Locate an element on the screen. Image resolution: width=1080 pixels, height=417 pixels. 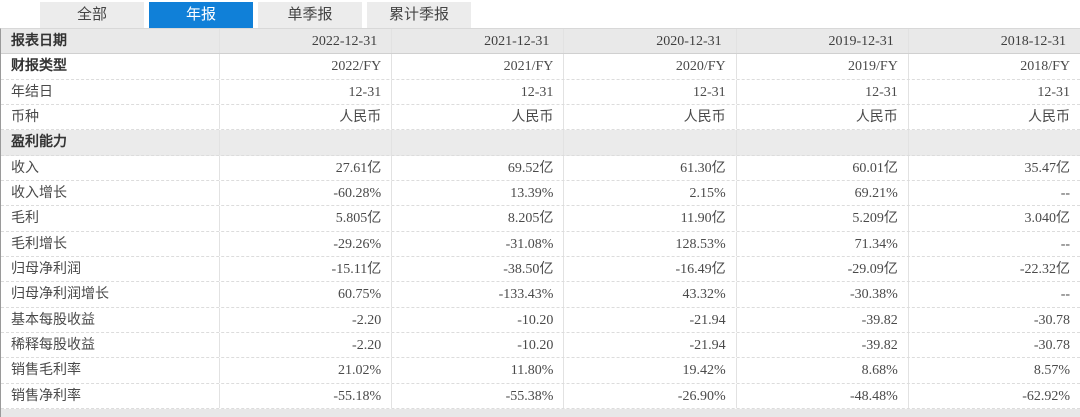
value-cell: 61.30亿 is located at coordinates (649, 167).